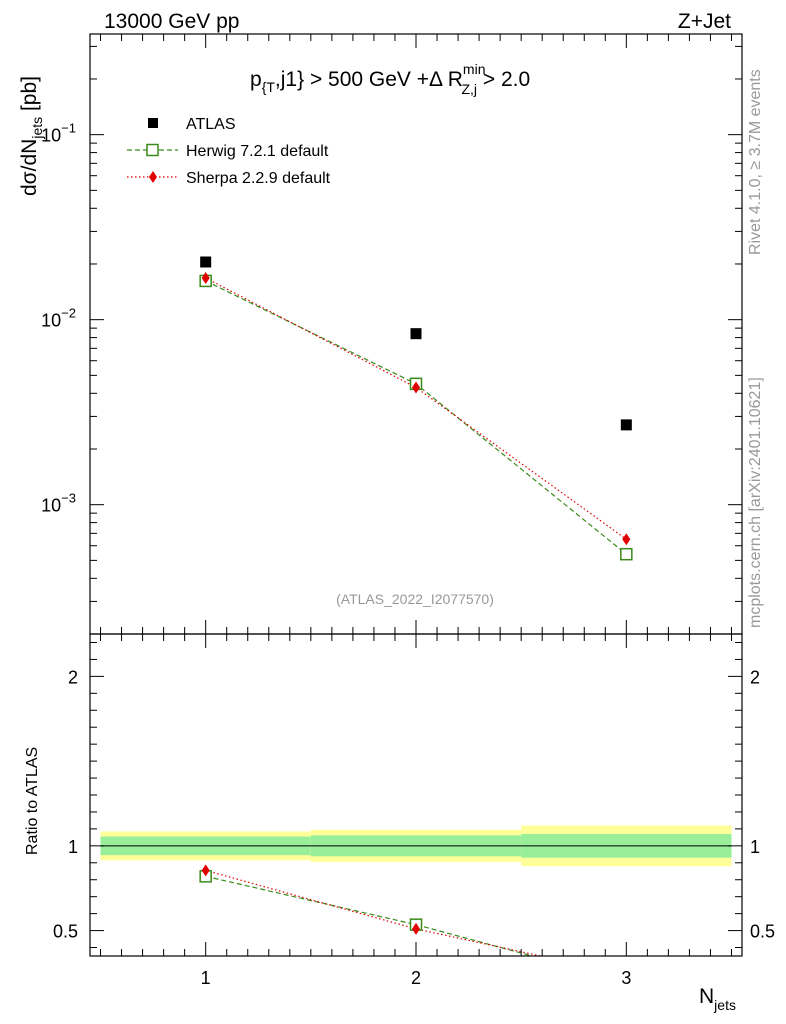  What do you see at coordinates (369, 79) in the screenshot?
I see `title-mid: ,j1} > 500 GeV +Δ R` at bounding box center [369, 79].